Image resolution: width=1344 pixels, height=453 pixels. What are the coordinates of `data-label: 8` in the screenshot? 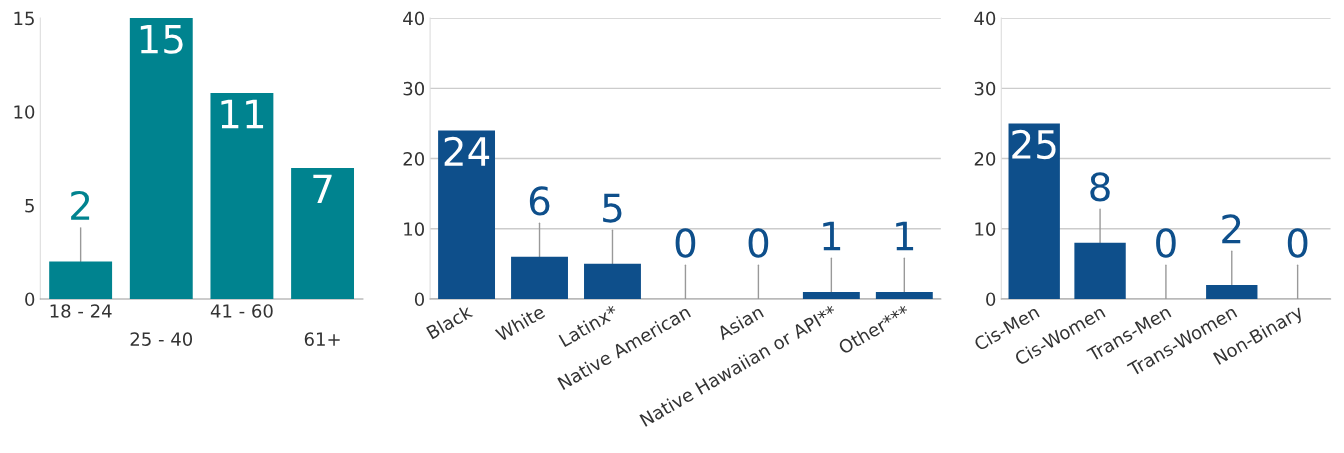 It's located at (1100, 187).